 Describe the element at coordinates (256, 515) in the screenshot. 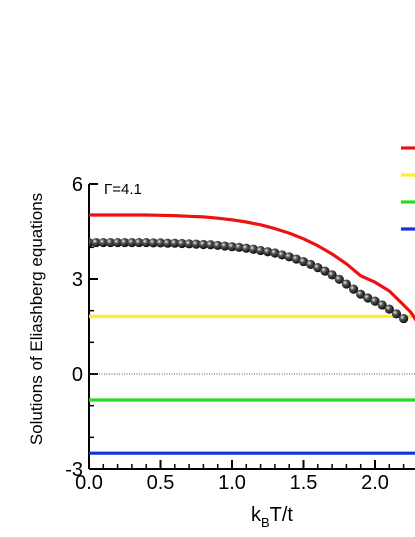

I see `x-axis-label-main: k` at that location.